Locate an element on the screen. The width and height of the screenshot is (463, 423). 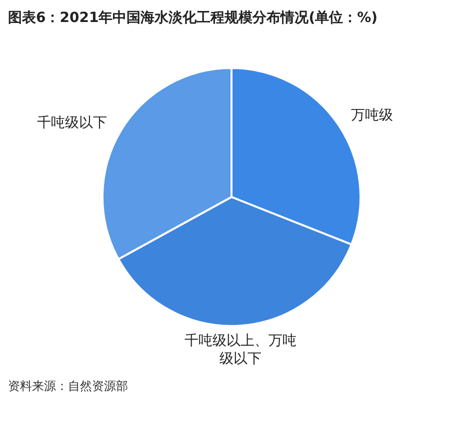
slice-label: 千吨级以上、万吨级以下 is located at coordinates (240, 349).